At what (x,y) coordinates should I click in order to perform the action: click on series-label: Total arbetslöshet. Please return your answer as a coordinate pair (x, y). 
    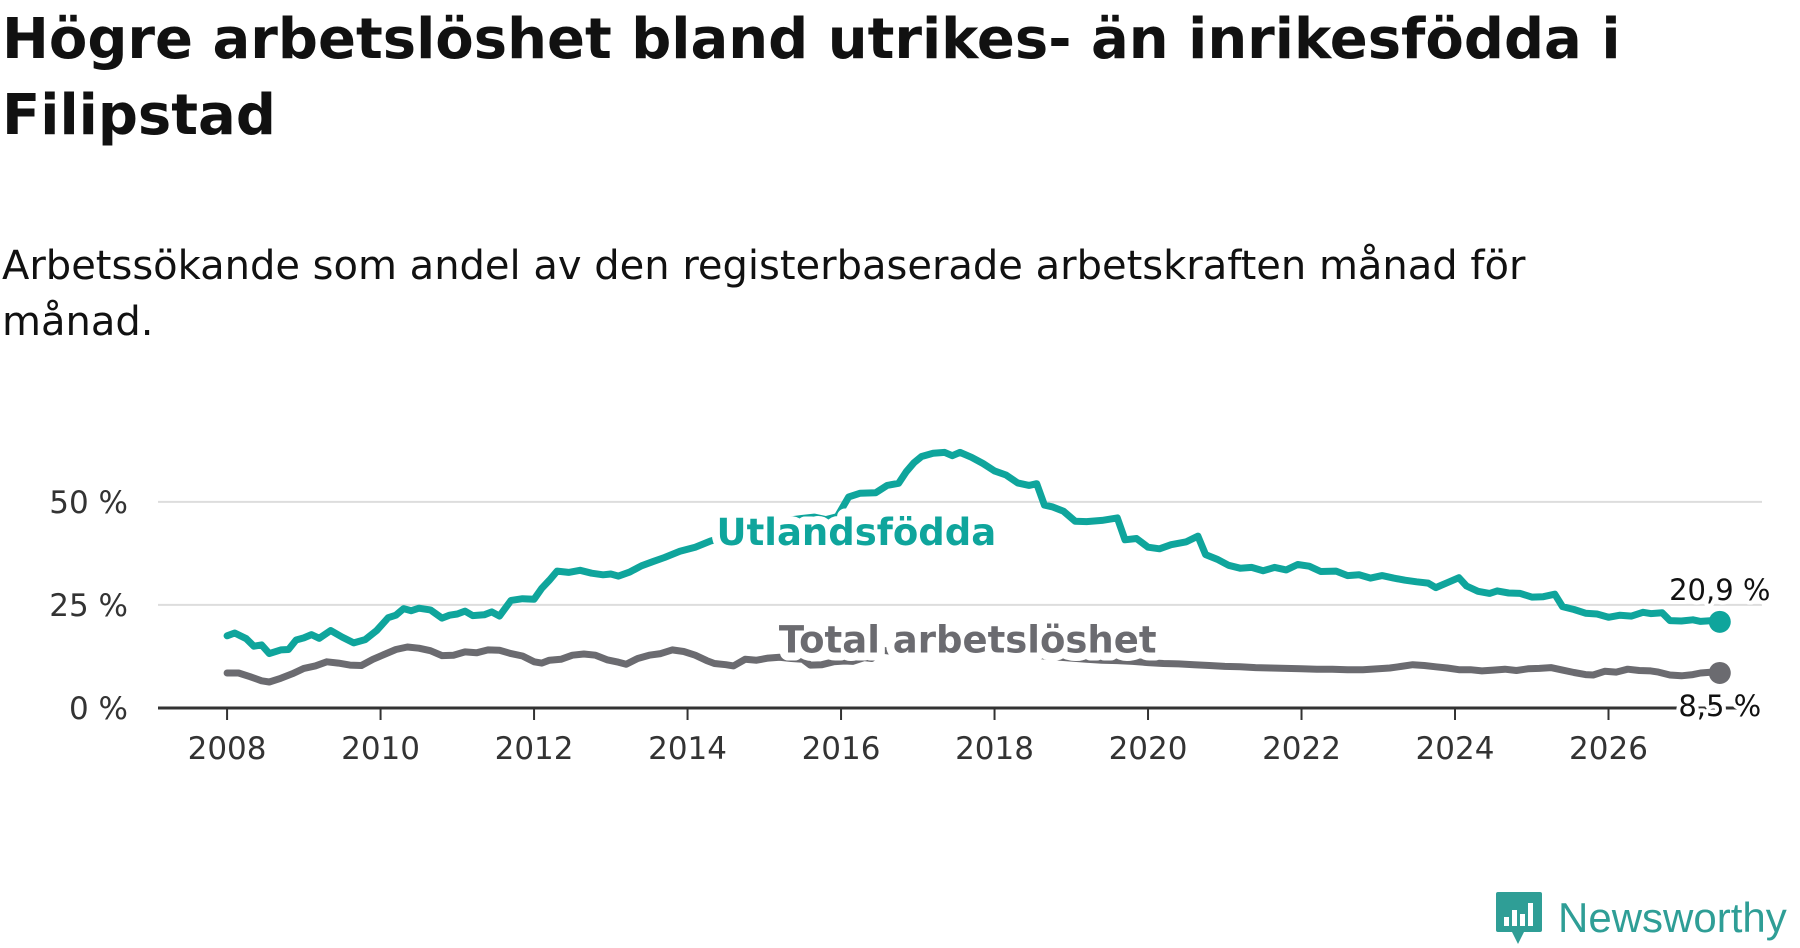
    Looking at the image, I should click on (968, 639).